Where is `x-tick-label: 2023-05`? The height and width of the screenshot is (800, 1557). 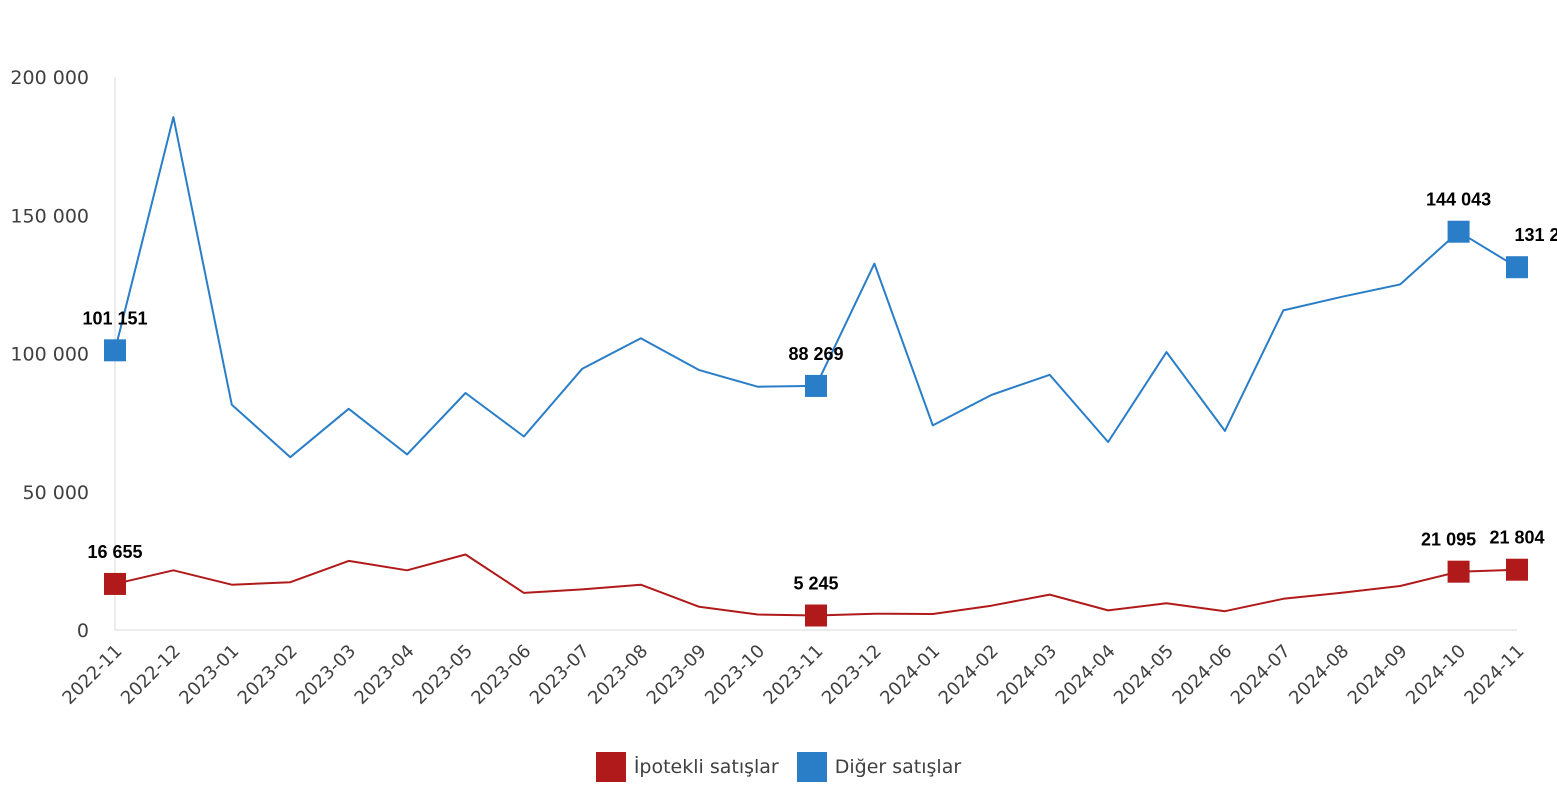
x-tick-label: 2023-05 is located at coordinates (443, 675).